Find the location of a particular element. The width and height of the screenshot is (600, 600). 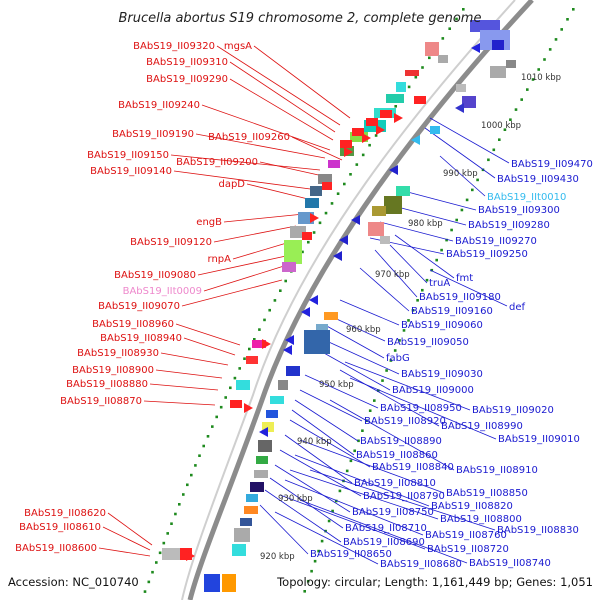

gene-label-IIt0010: BAbS19_IIt0010 is located at coordinates (526, 197).